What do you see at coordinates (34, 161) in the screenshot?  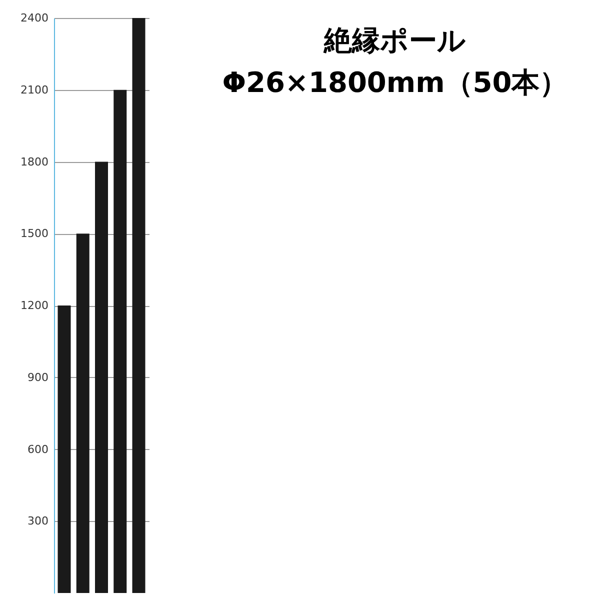 I see `y-tick-label: 1800` at bounding box center [34, 161].